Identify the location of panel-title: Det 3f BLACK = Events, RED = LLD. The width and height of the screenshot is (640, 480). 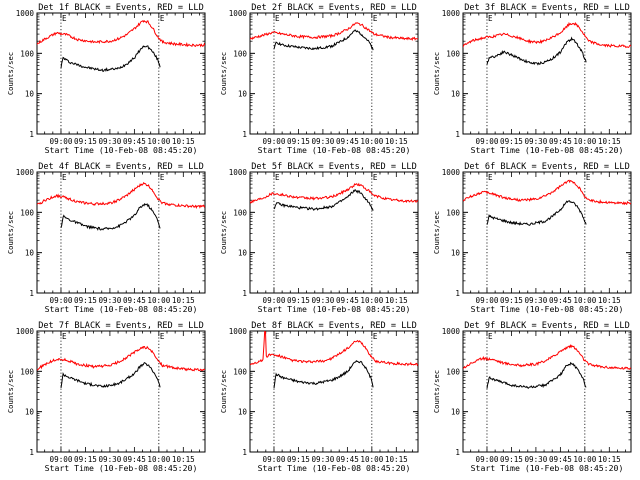
(547, 8).